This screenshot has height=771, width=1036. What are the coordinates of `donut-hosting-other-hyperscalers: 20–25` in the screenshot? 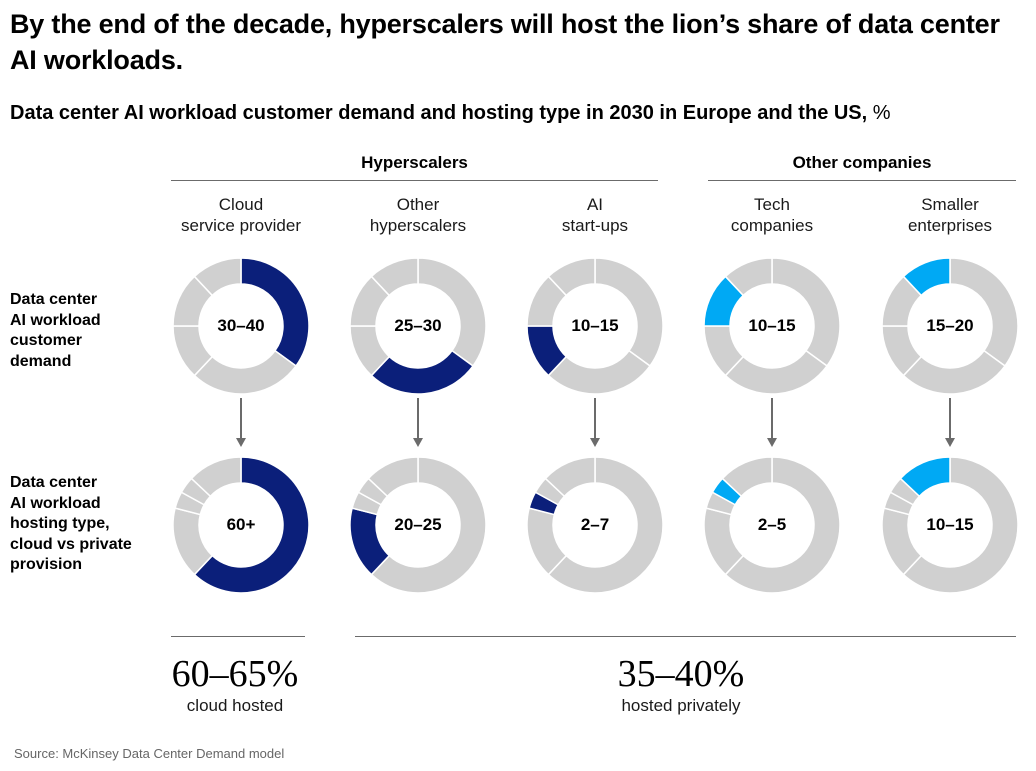 It's located at (418, 525).